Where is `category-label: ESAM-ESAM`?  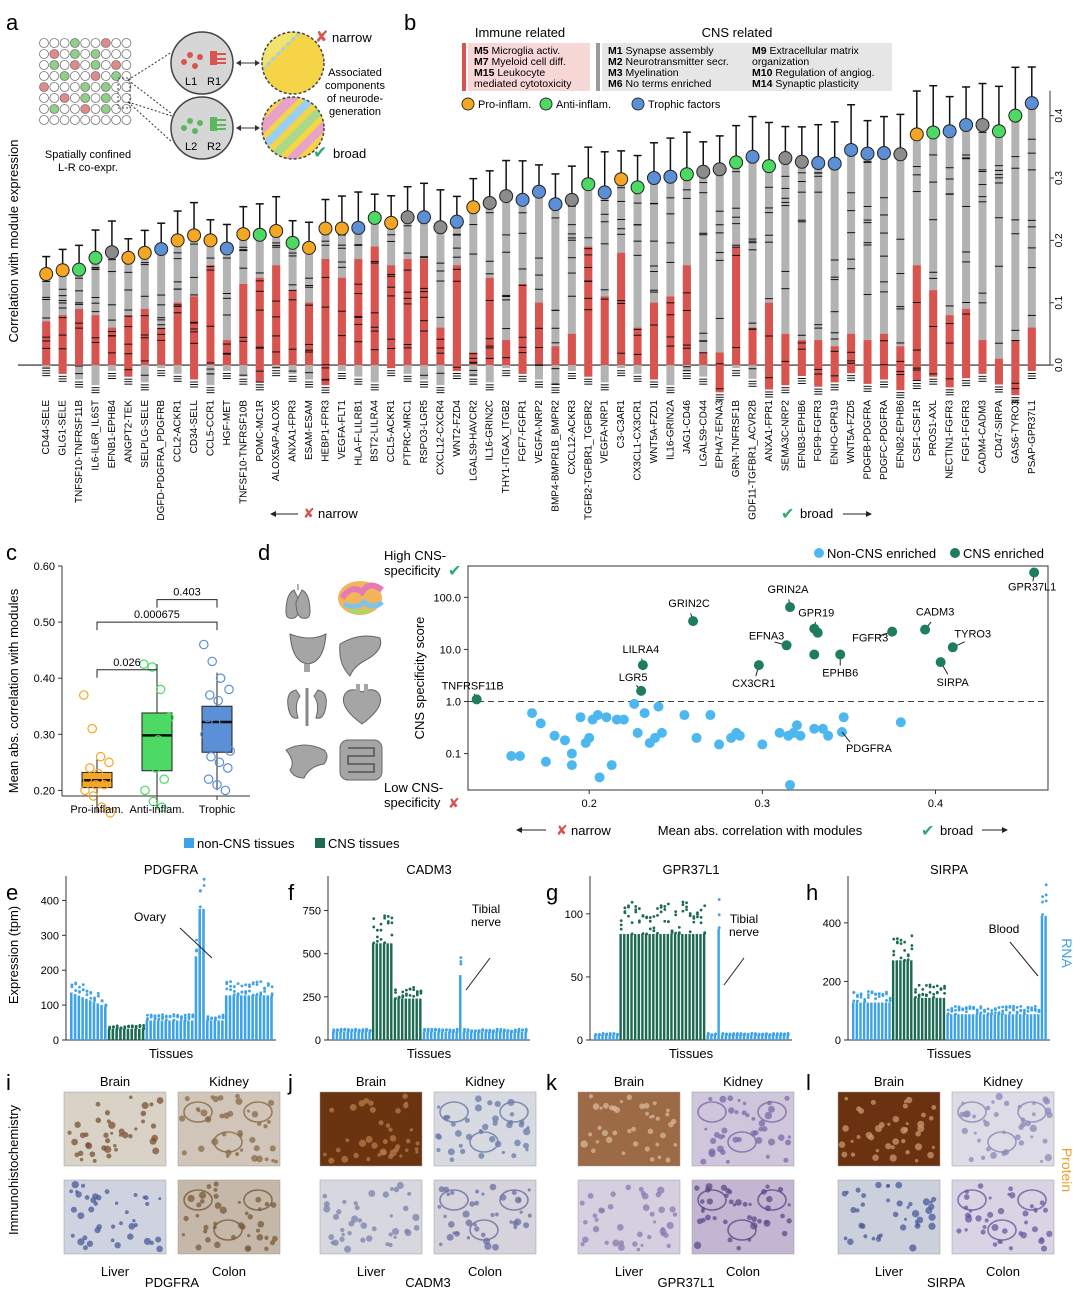
category-label: ESAM-ESAM is located at coordinates (309, 430).